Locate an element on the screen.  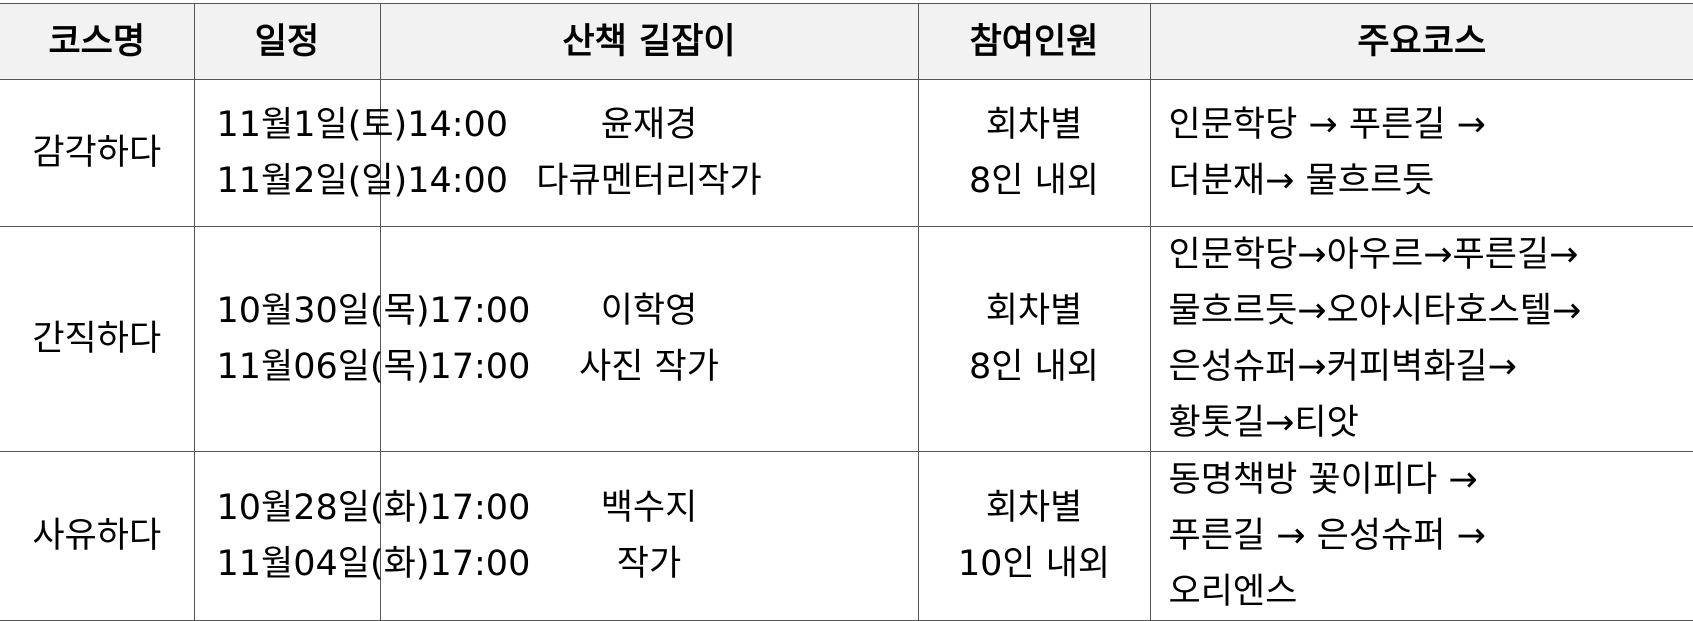
route-line: 물흐르듯→오아시타호스텔→ is located at coordinates (1431, 311).